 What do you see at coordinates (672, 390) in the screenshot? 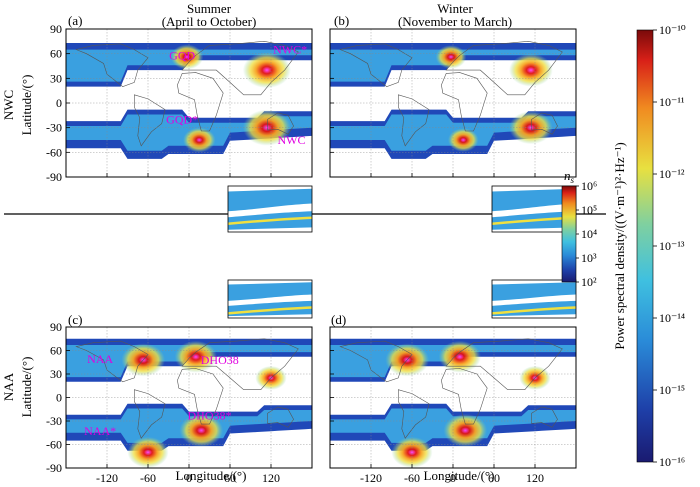
I see `psd-tick-label: 10⁻¹⁵` at bounding box center [672, 390].